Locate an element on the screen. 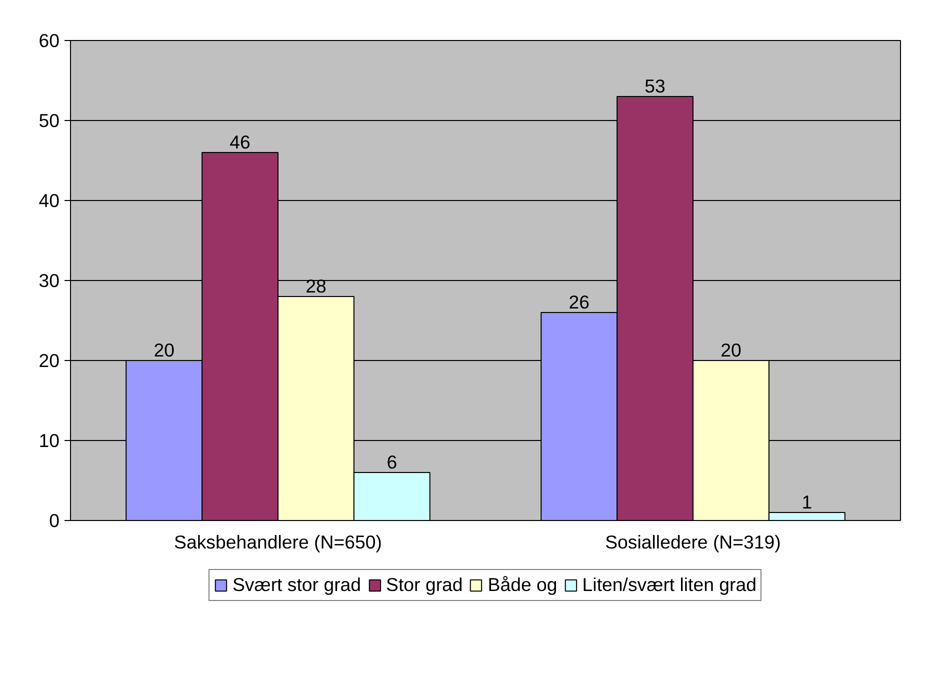 The height and width of the screenshot is (673, 925). data-label: 46 is located at coordinates (240, 142).